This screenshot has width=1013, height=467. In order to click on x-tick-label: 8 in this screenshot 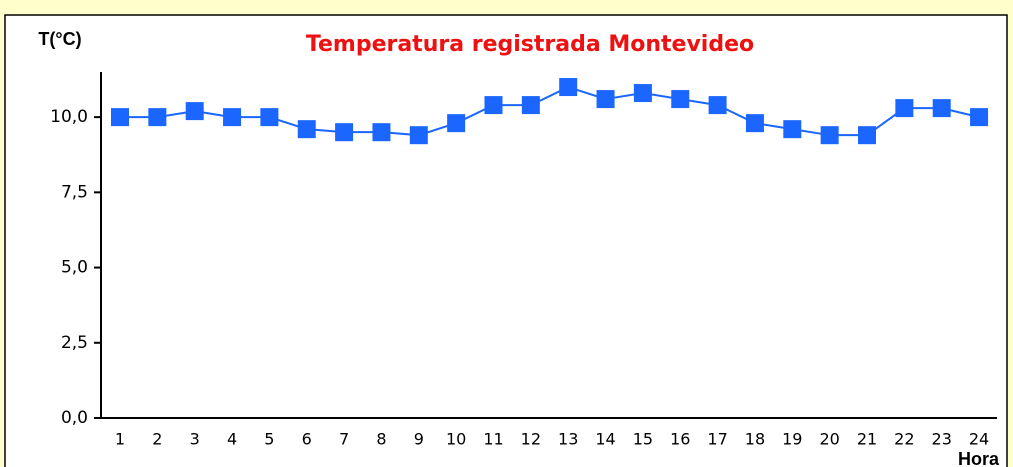, I will do `click(381, 439)`.